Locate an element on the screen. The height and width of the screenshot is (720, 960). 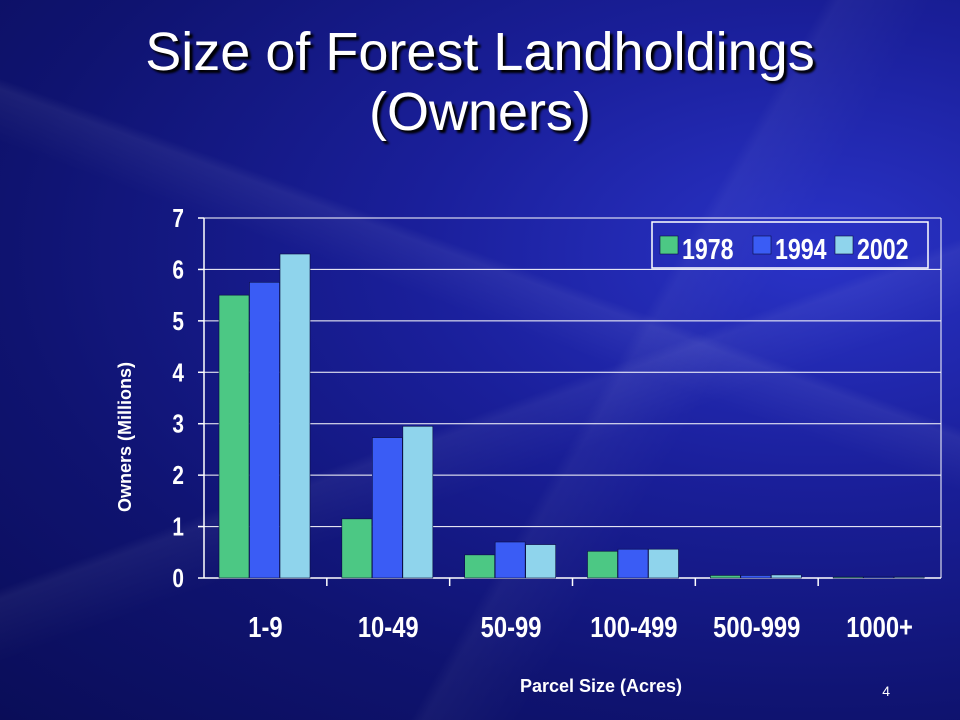
x-axis-title: Parcel Size (Acres) is located at coordinates (601, 686).